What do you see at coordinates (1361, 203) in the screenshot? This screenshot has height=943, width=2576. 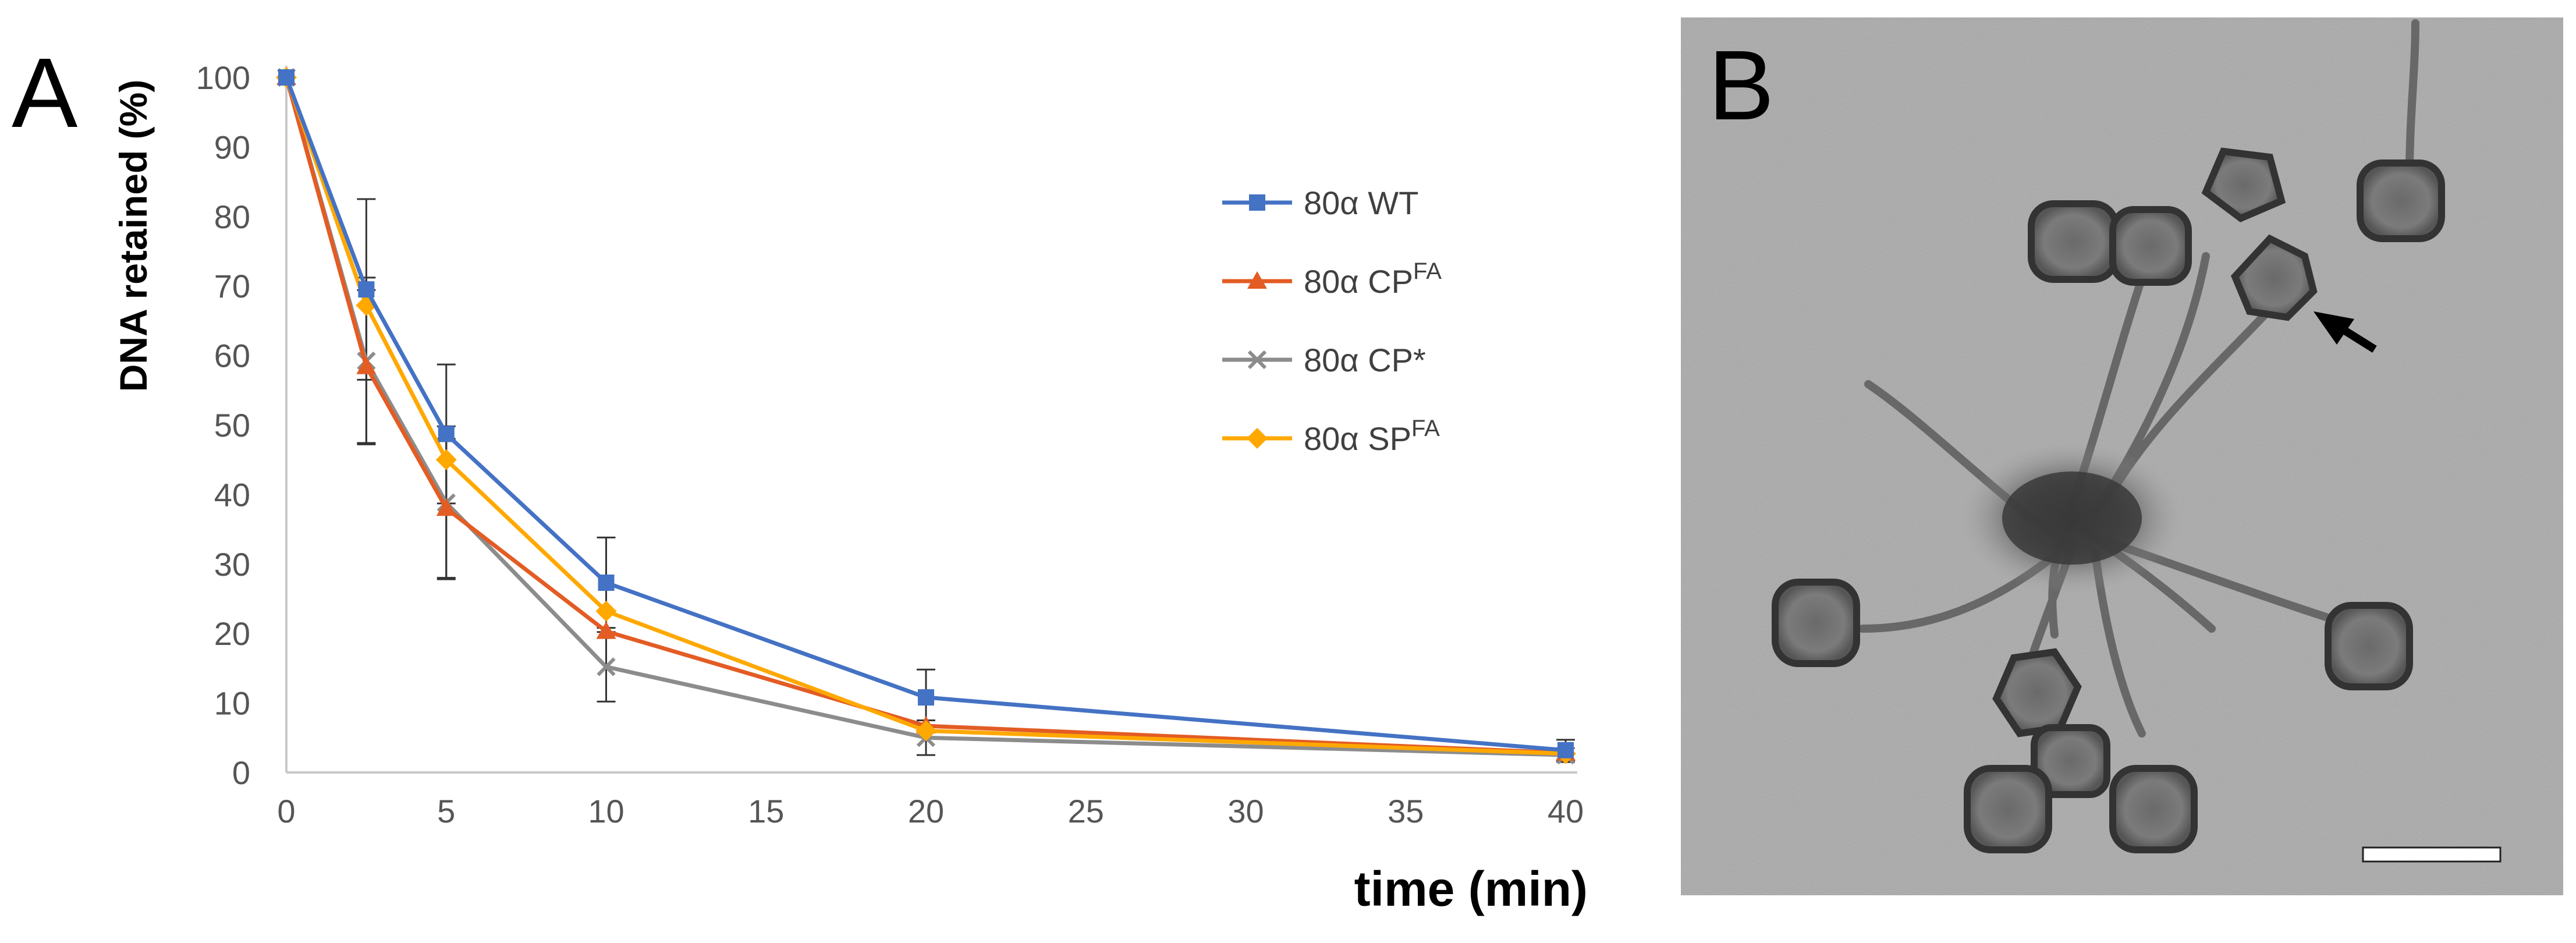 I see `legend-label: 80α WT` at bounding box center [1361, 203].